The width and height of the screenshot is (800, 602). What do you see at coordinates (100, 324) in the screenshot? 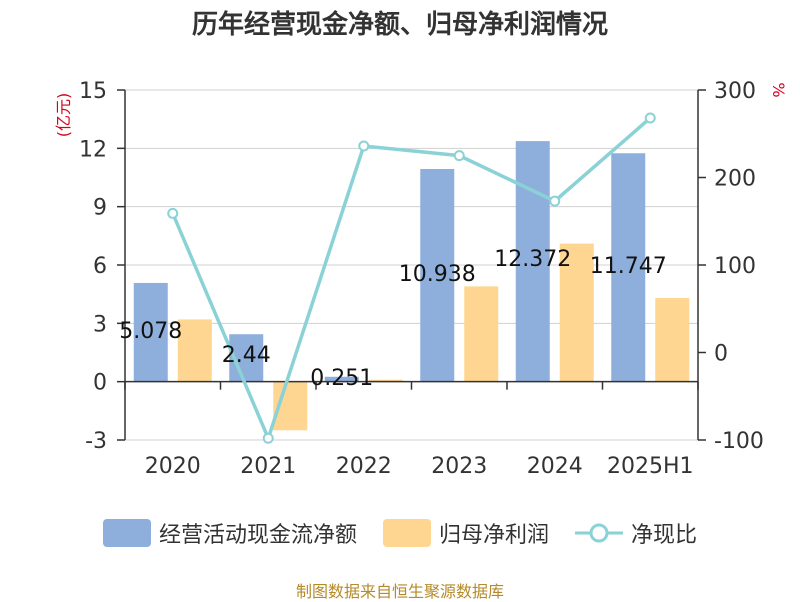
I see `y-left-tick-label: 3` at bounding box center [100, 324].